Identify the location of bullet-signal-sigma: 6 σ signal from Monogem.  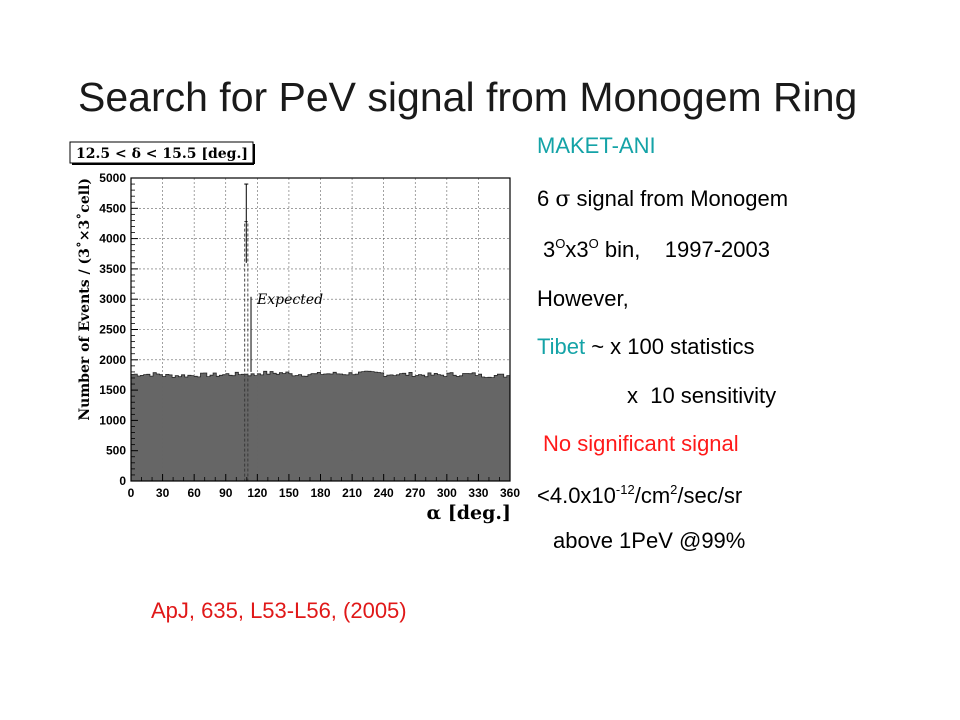
(662, 199).